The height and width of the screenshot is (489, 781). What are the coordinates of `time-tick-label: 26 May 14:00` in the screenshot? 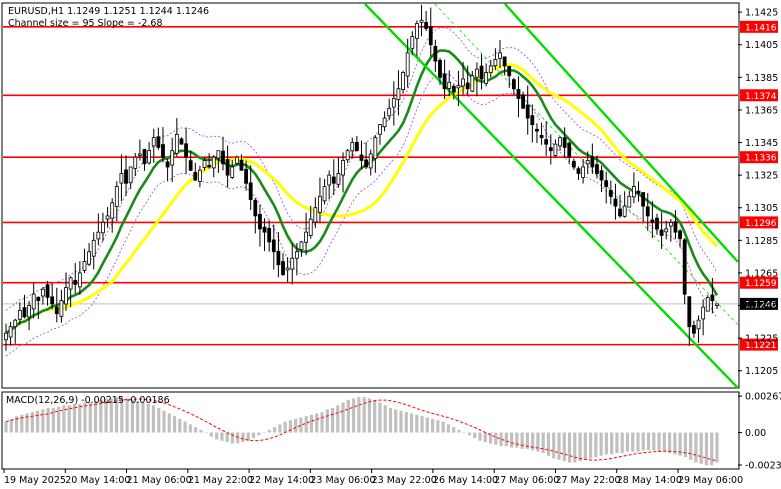 It's located at (465, 480).